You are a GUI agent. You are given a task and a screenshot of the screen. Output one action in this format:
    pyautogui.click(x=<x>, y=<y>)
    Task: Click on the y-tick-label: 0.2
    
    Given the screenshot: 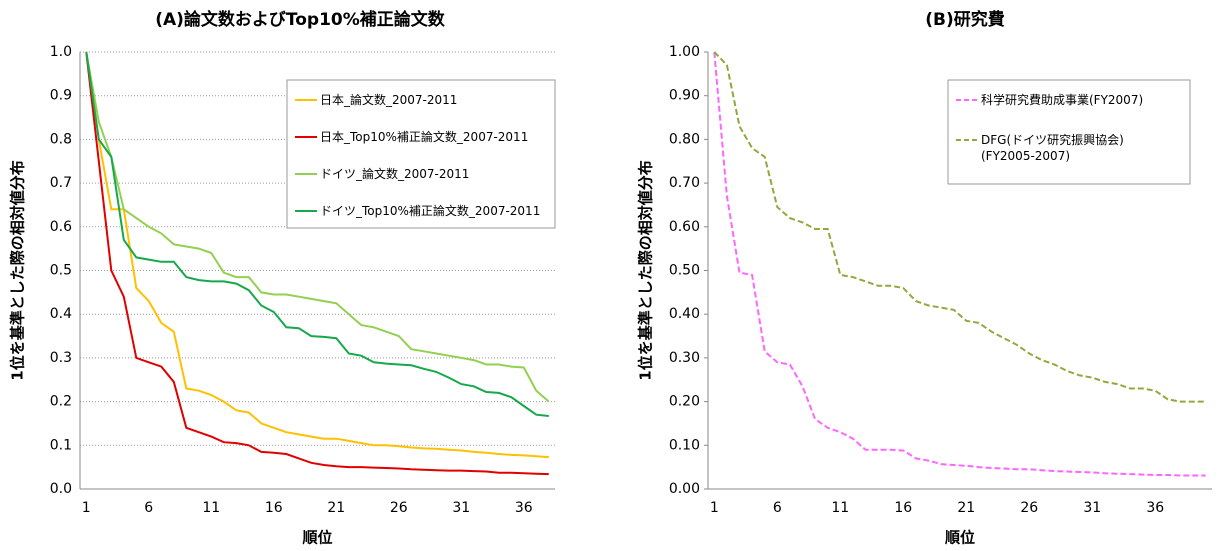 What is the action you would take?
    pyautogui.click(x=61, y=402)
    